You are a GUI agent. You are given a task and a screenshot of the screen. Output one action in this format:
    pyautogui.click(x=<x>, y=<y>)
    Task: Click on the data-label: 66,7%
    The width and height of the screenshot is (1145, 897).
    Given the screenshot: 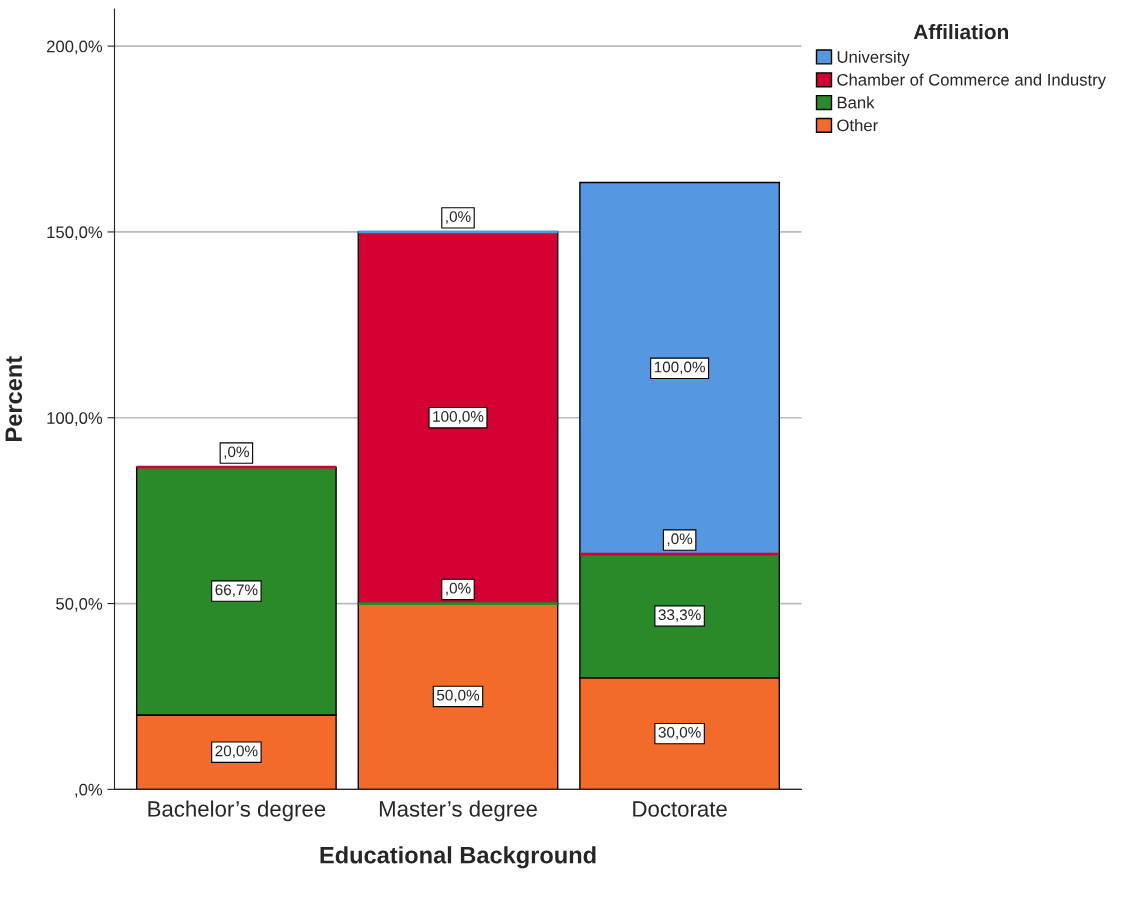 What is the action you would take?
    pyautogui.click(x=236, y=591)
    